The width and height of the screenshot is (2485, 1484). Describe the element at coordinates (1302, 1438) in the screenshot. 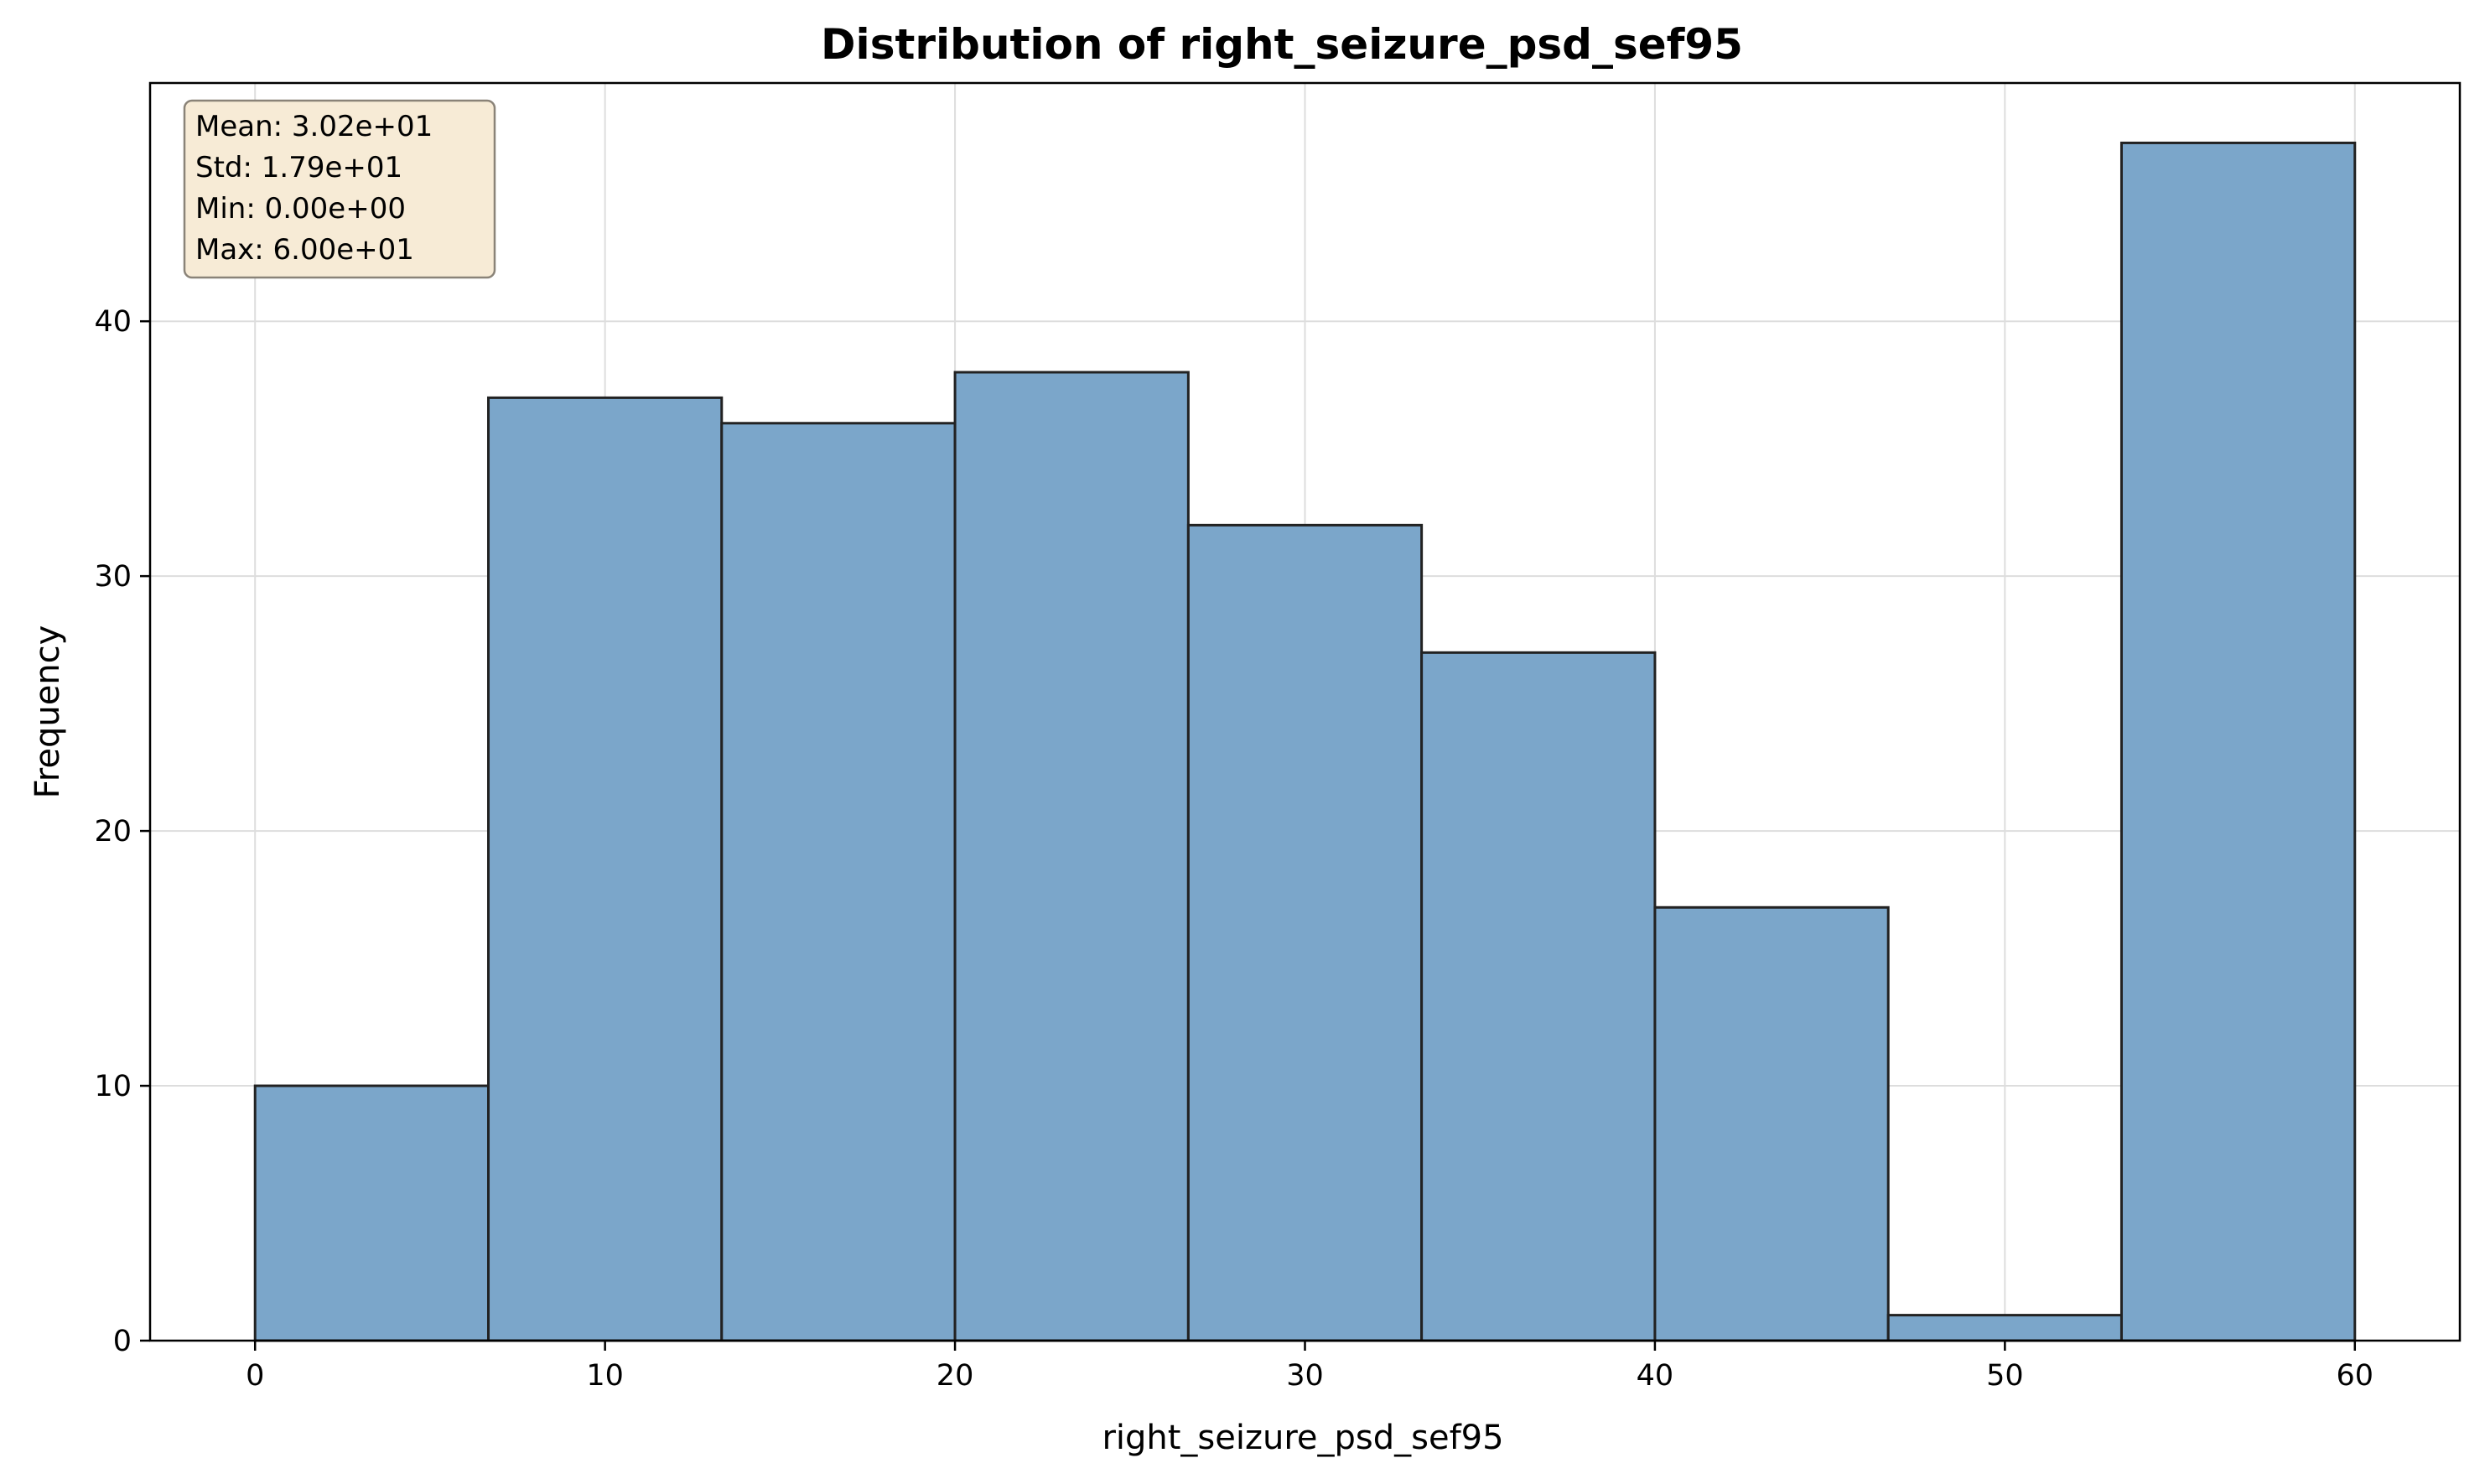

I see `x-axis-label: right_seizure_psd_sef95` at that location.